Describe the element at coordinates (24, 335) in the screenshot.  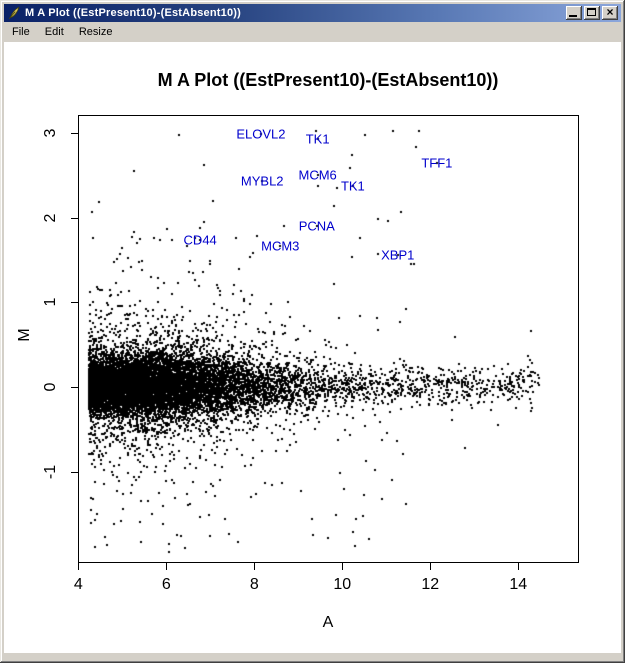
I see `y-axis-label: M` at that location.